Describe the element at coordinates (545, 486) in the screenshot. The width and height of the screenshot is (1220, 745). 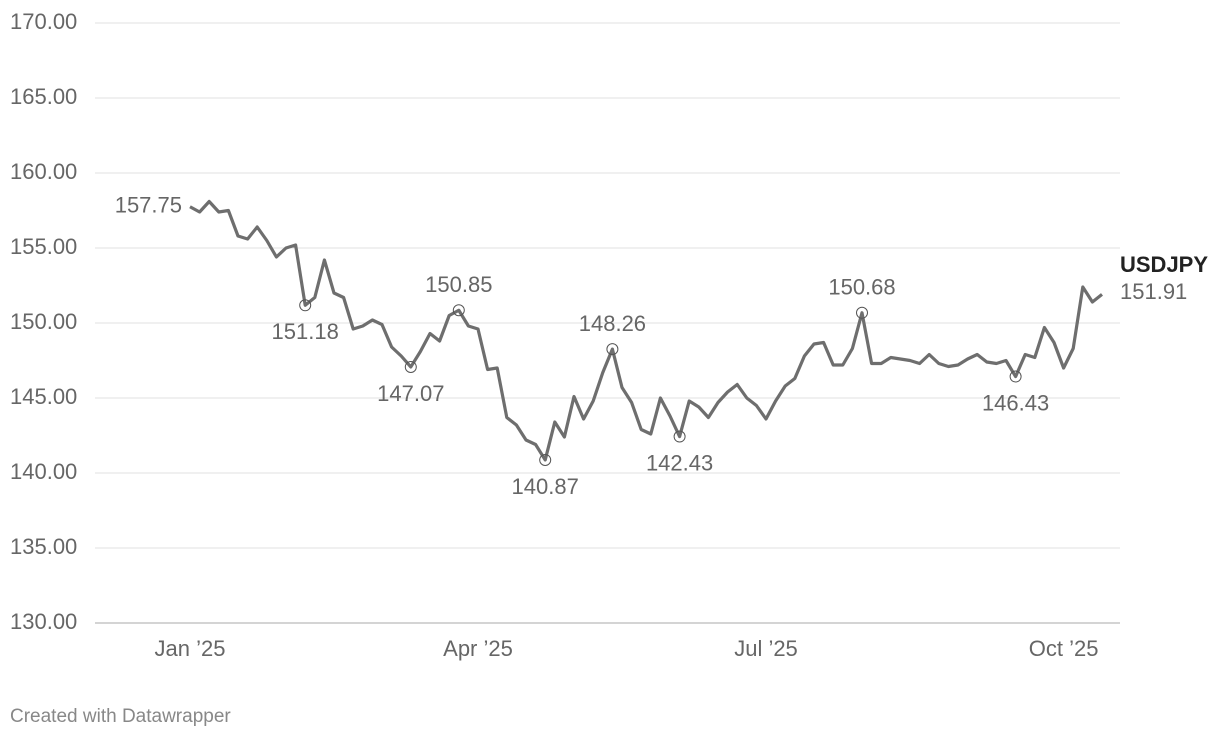
I see `value-label: 140.87` at that location.